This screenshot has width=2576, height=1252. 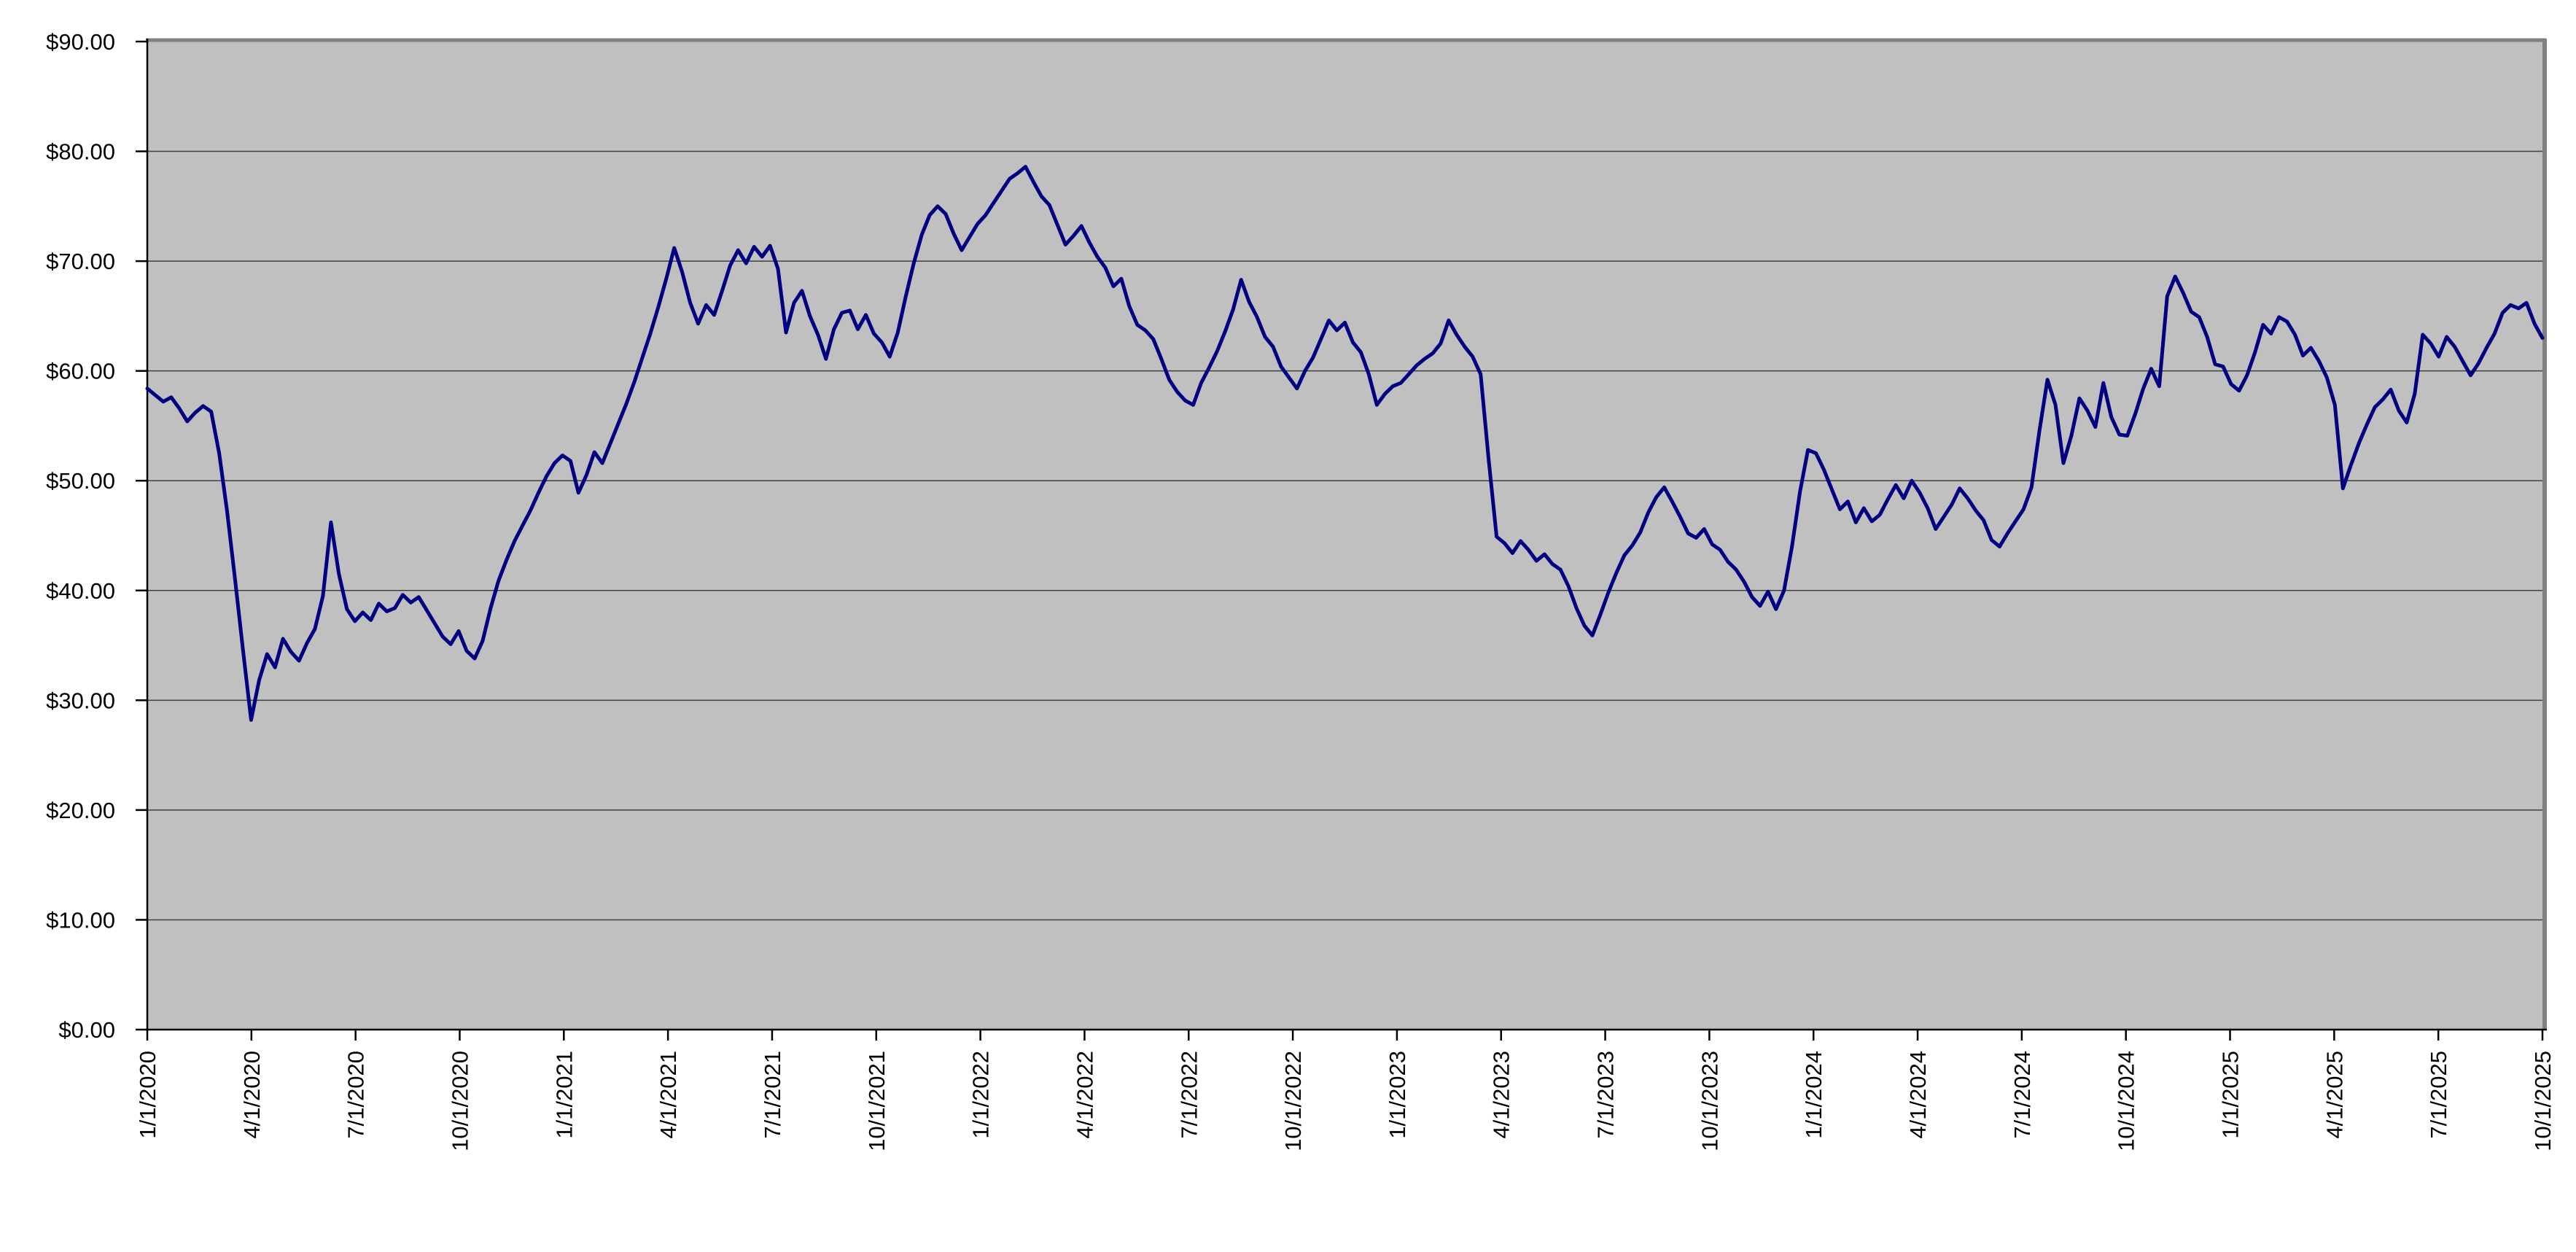 What do you see at coordinates (2126, 1101) in the screenshot?
I see `x-axis-label: 10/1/2024` at bounding box center [2126, 1101].